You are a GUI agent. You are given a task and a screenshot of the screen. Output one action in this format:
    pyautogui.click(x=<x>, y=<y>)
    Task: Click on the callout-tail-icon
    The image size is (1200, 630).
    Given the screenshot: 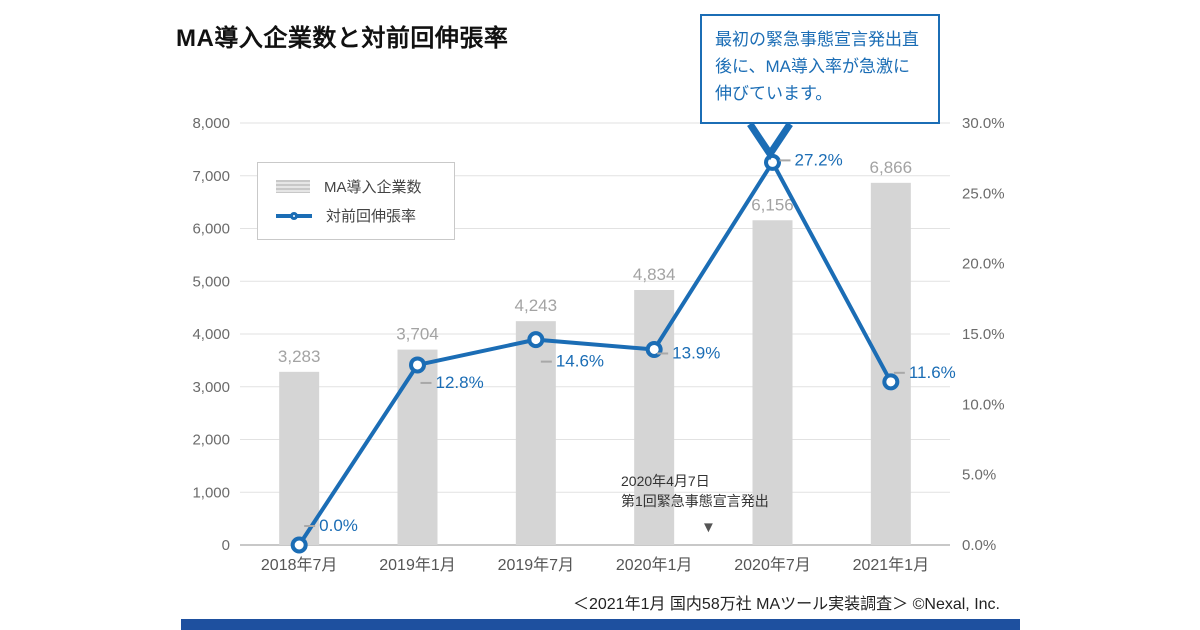 What is the action you would take?
    pyautogui.click(x=770, y=141)
    